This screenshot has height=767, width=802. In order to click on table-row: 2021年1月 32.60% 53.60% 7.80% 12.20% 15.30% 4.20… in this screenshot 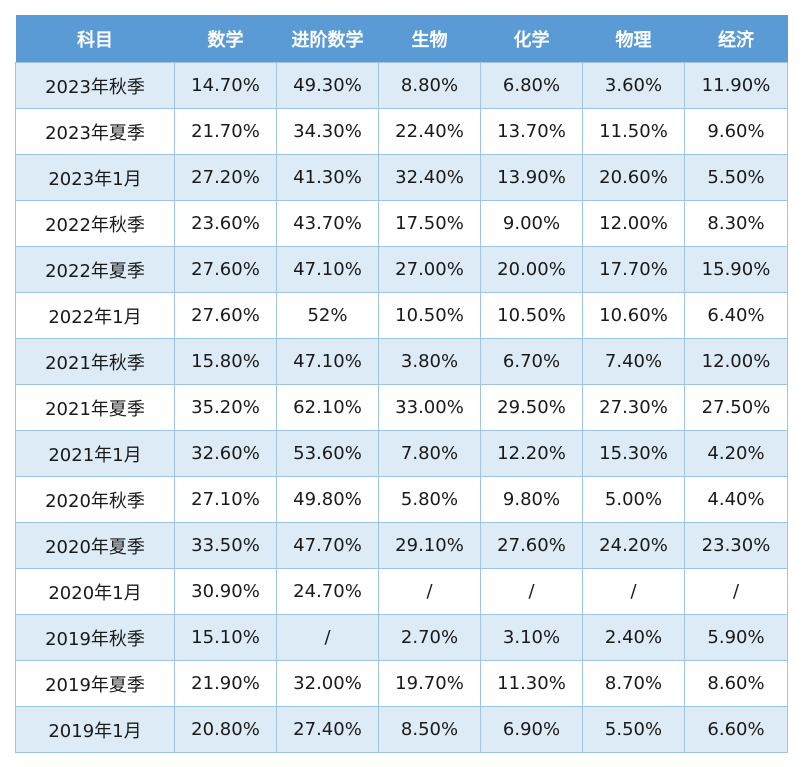, I will do `click(401, 453)`.